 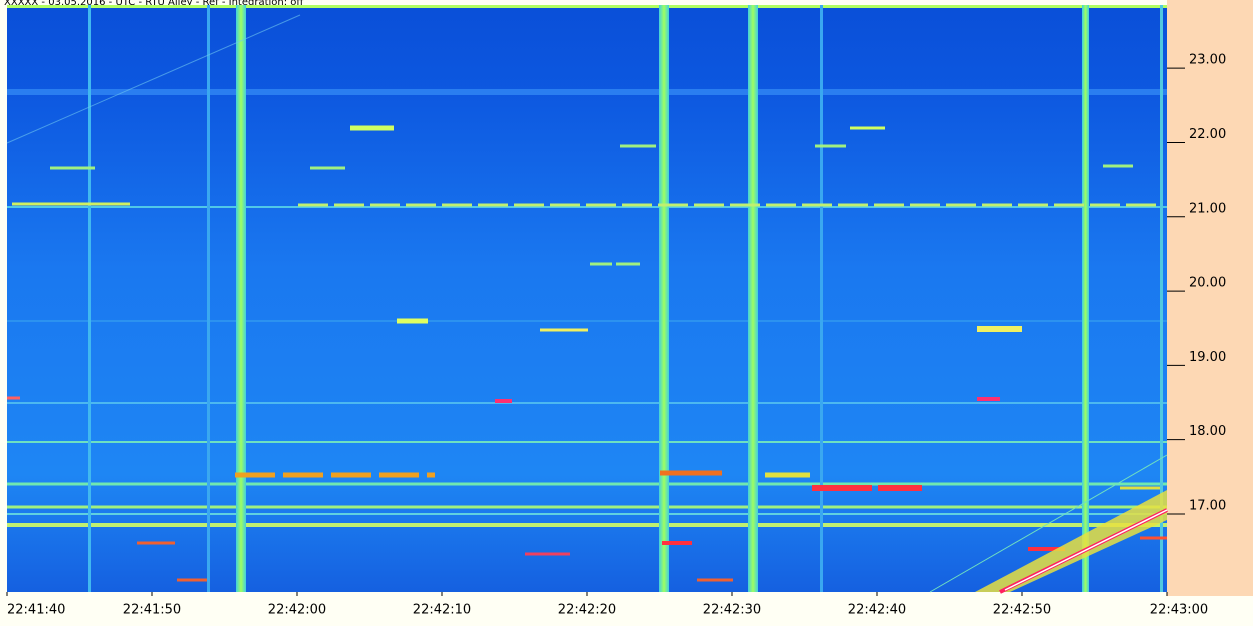 I want to click on x-tick-label: 22:42:50, so click(x=1022, y=610).